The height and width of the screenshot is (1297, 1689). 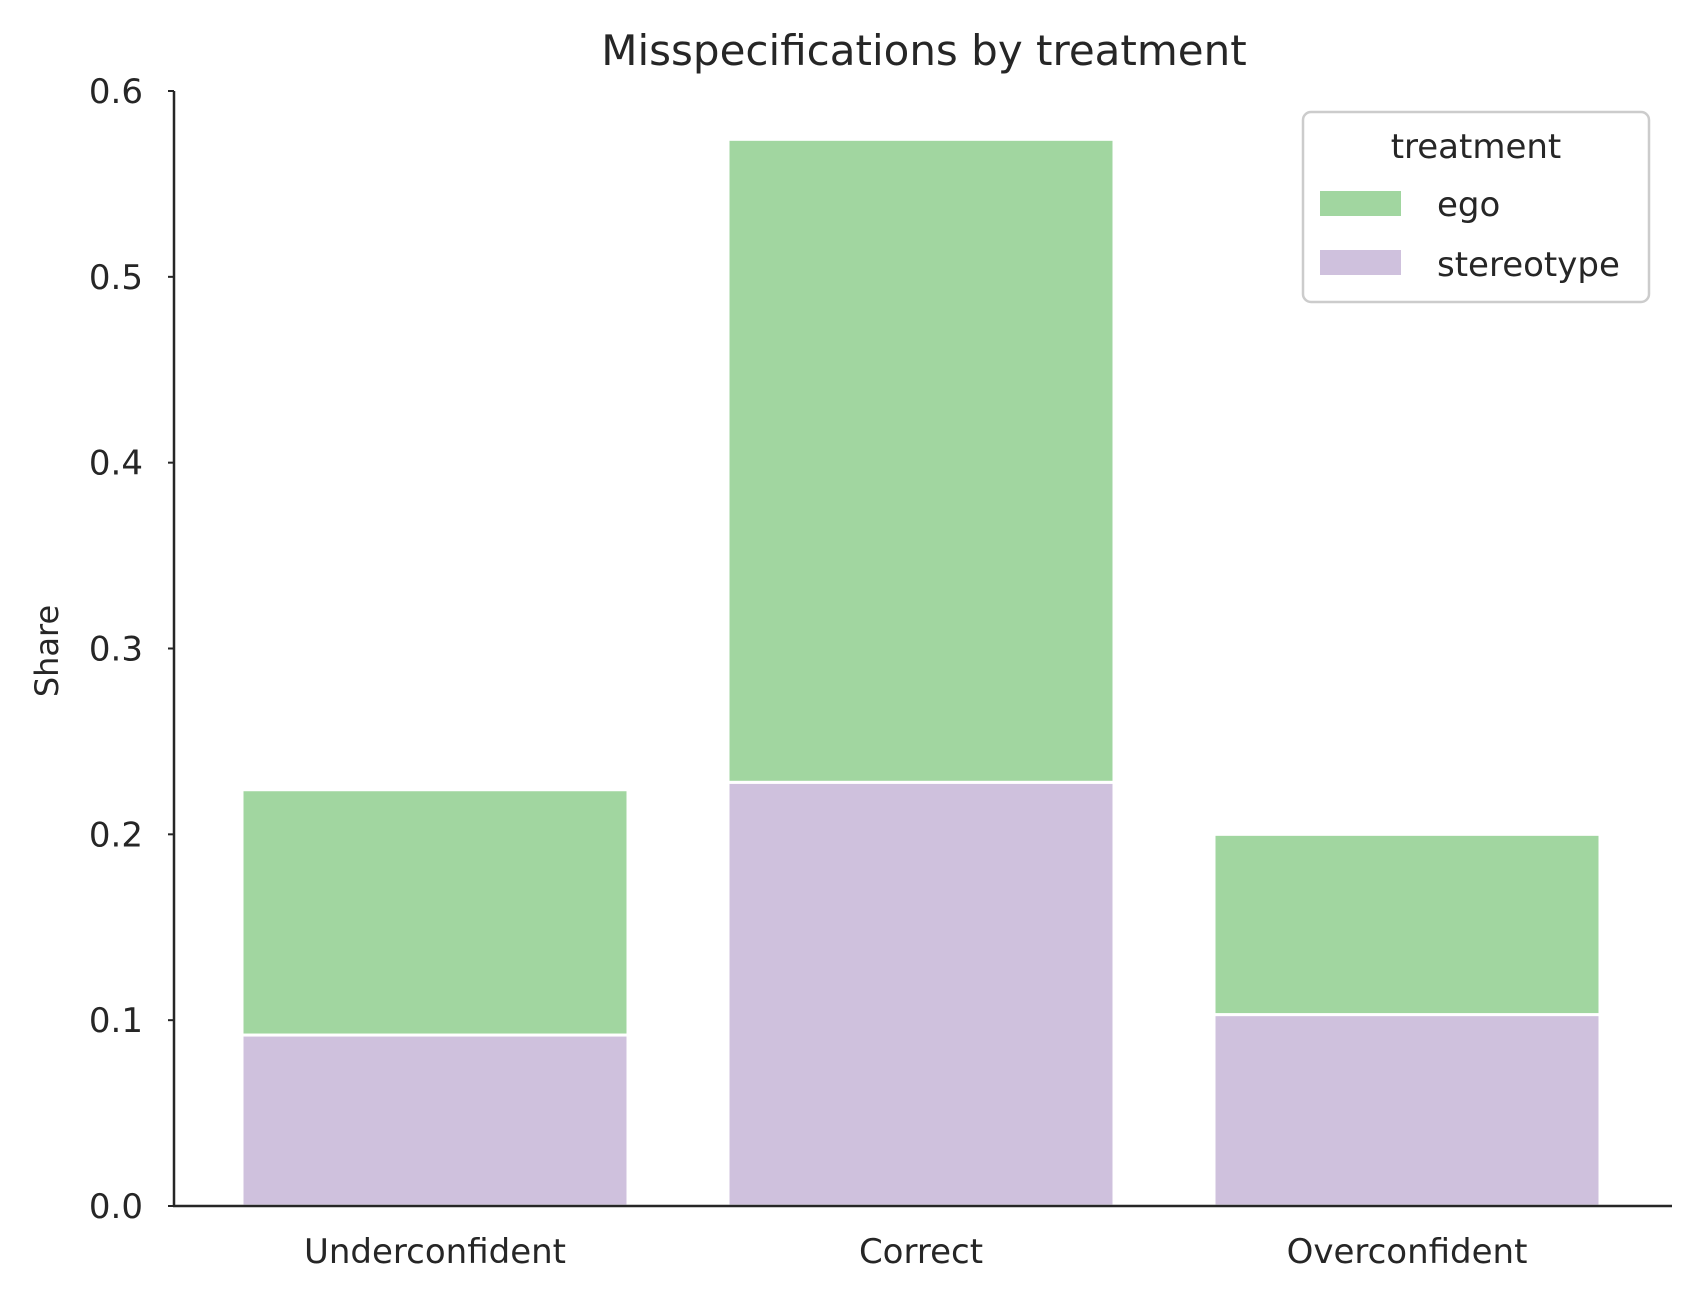 I want to click on legend-label-stereotype: stereotype, so click(x=1528, y=265).